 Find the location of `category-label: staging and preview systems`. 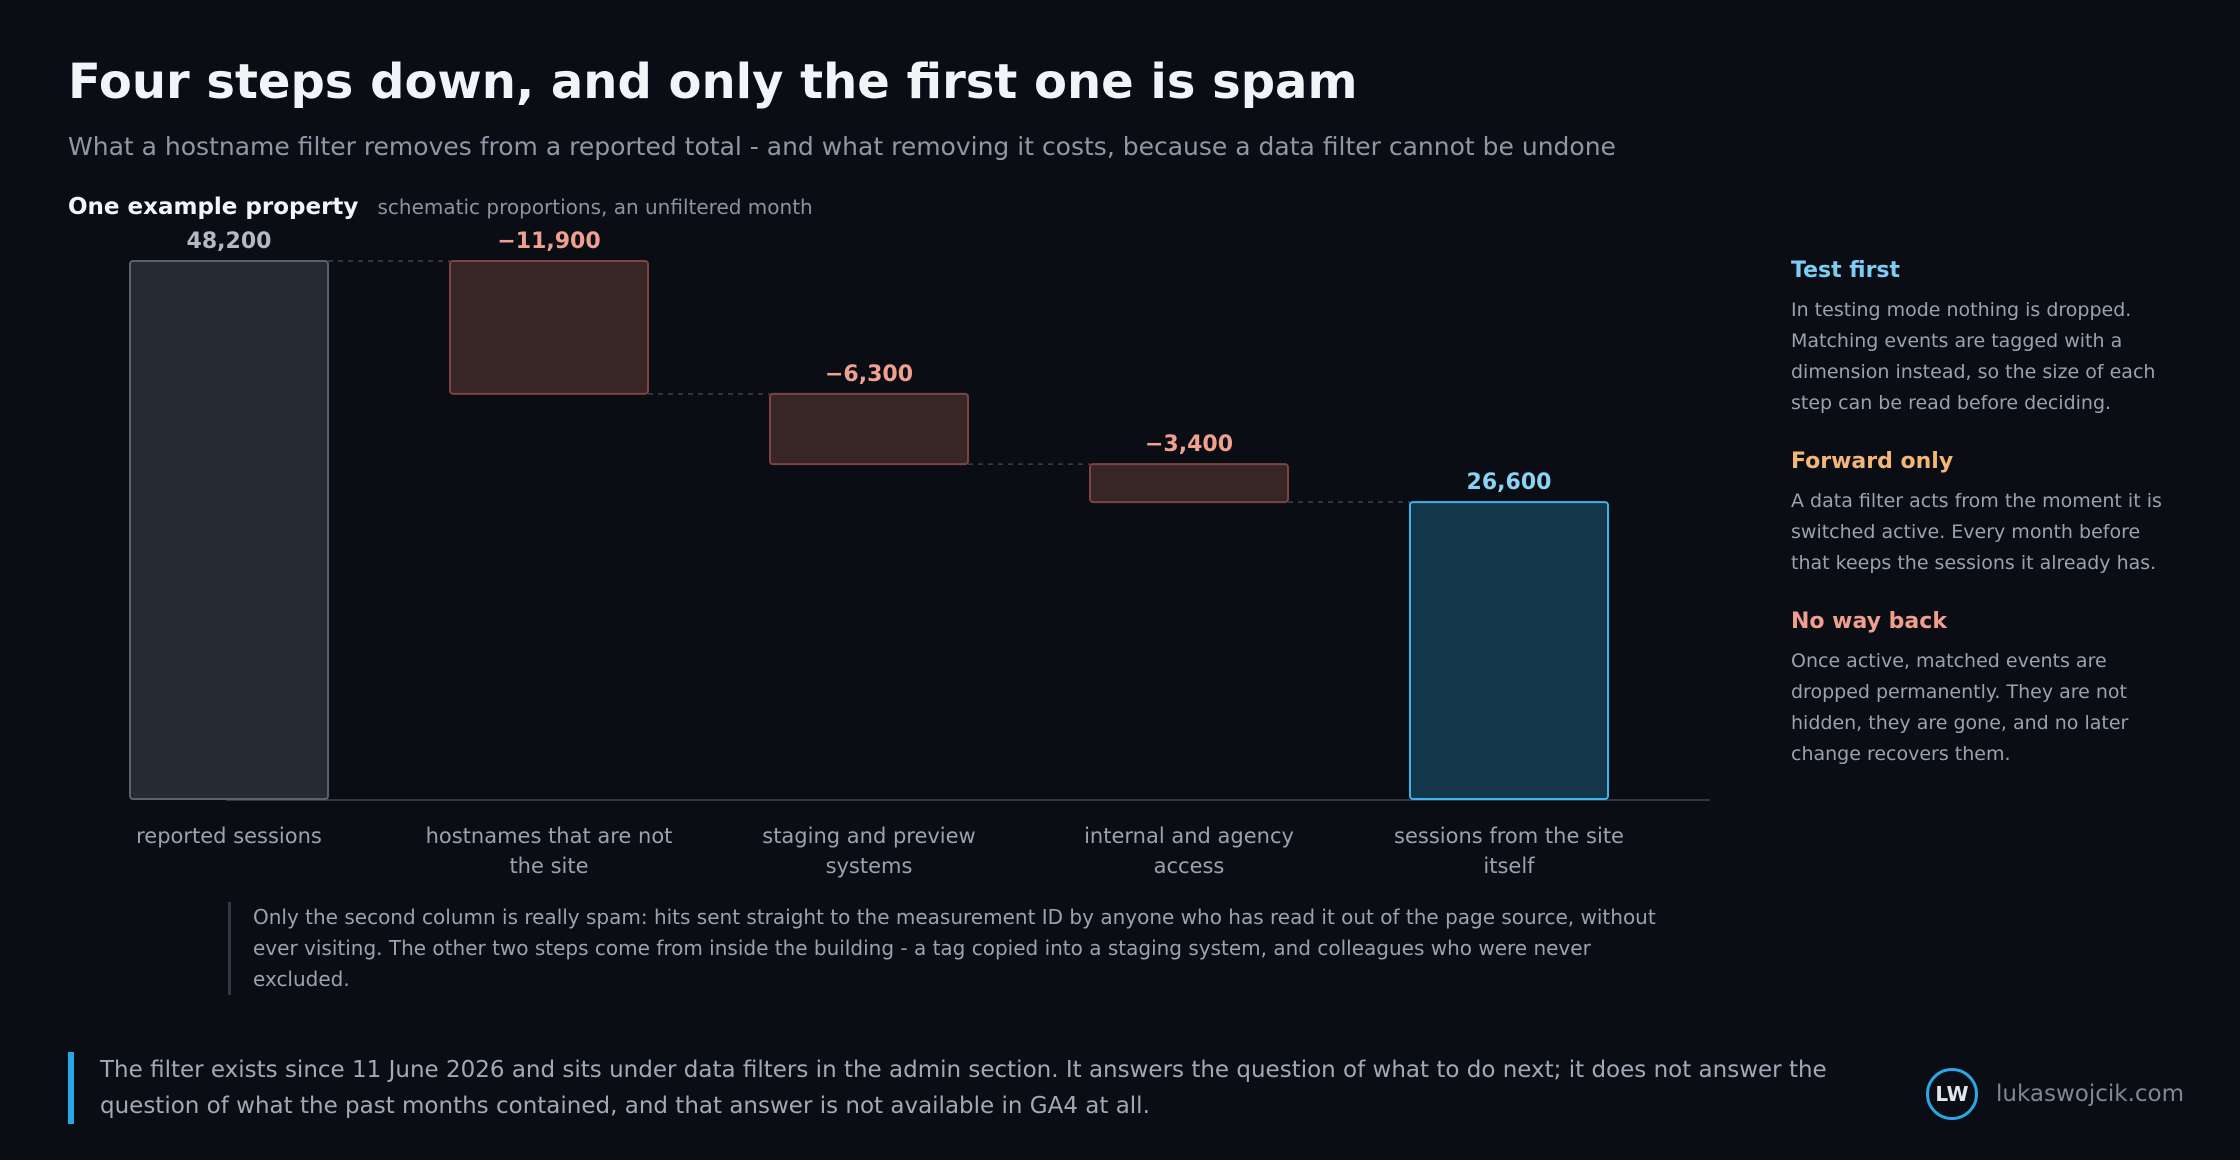

category-label: staging and preview systems is located at coordinates (869, 851).